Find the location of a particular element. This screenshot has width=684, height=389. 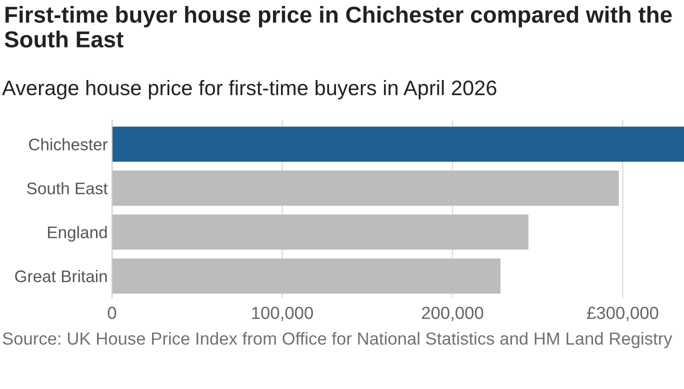

chart-subtitle: Average house price for first-time buyers in April 2026 is located at coordinates (249, 90).